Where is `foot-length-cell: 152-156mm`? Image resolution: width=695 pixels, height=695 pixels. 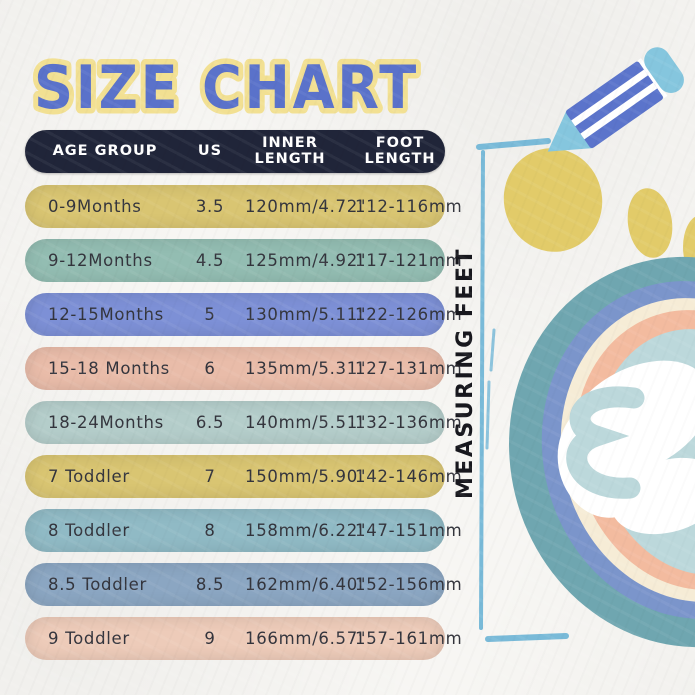
foot-length-cell: 152-156mm is located at coordinates (409, 584).